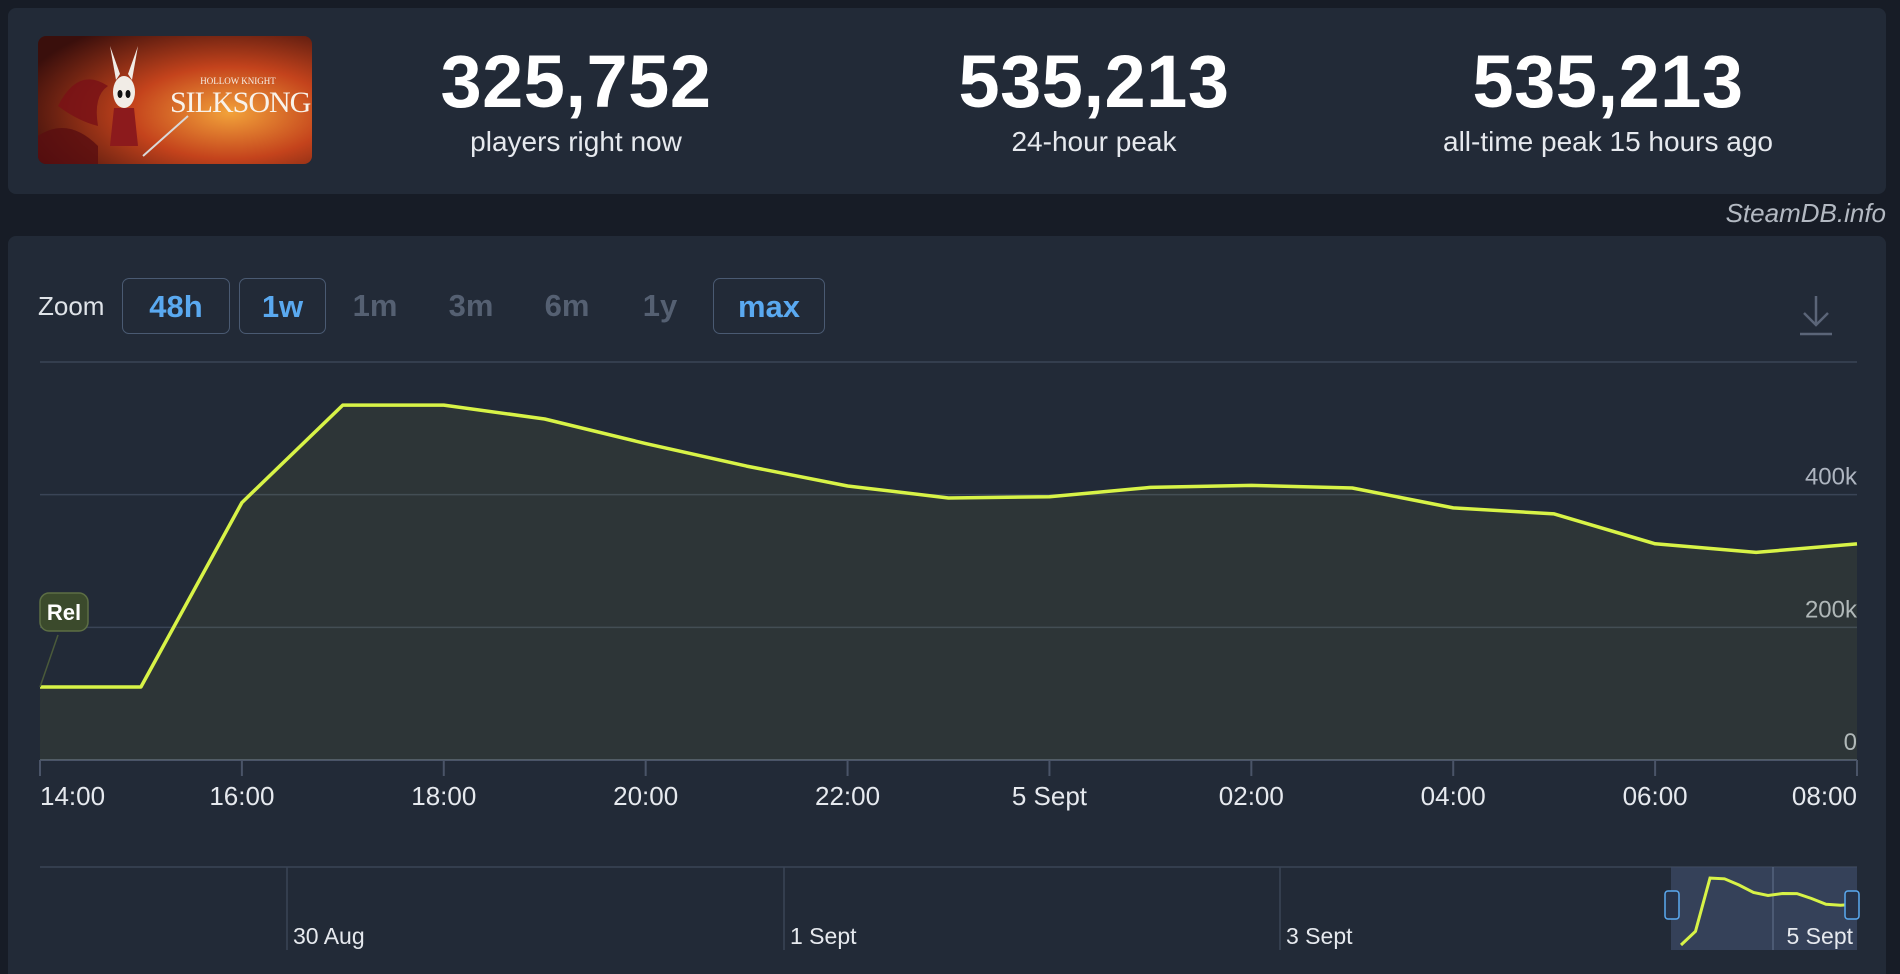 The width and height of the screenshot is (1900, 974). Describe the element at coordinates (1094, 81) in the screenshot. I see `peak-24h-value: 535,213` at that location.